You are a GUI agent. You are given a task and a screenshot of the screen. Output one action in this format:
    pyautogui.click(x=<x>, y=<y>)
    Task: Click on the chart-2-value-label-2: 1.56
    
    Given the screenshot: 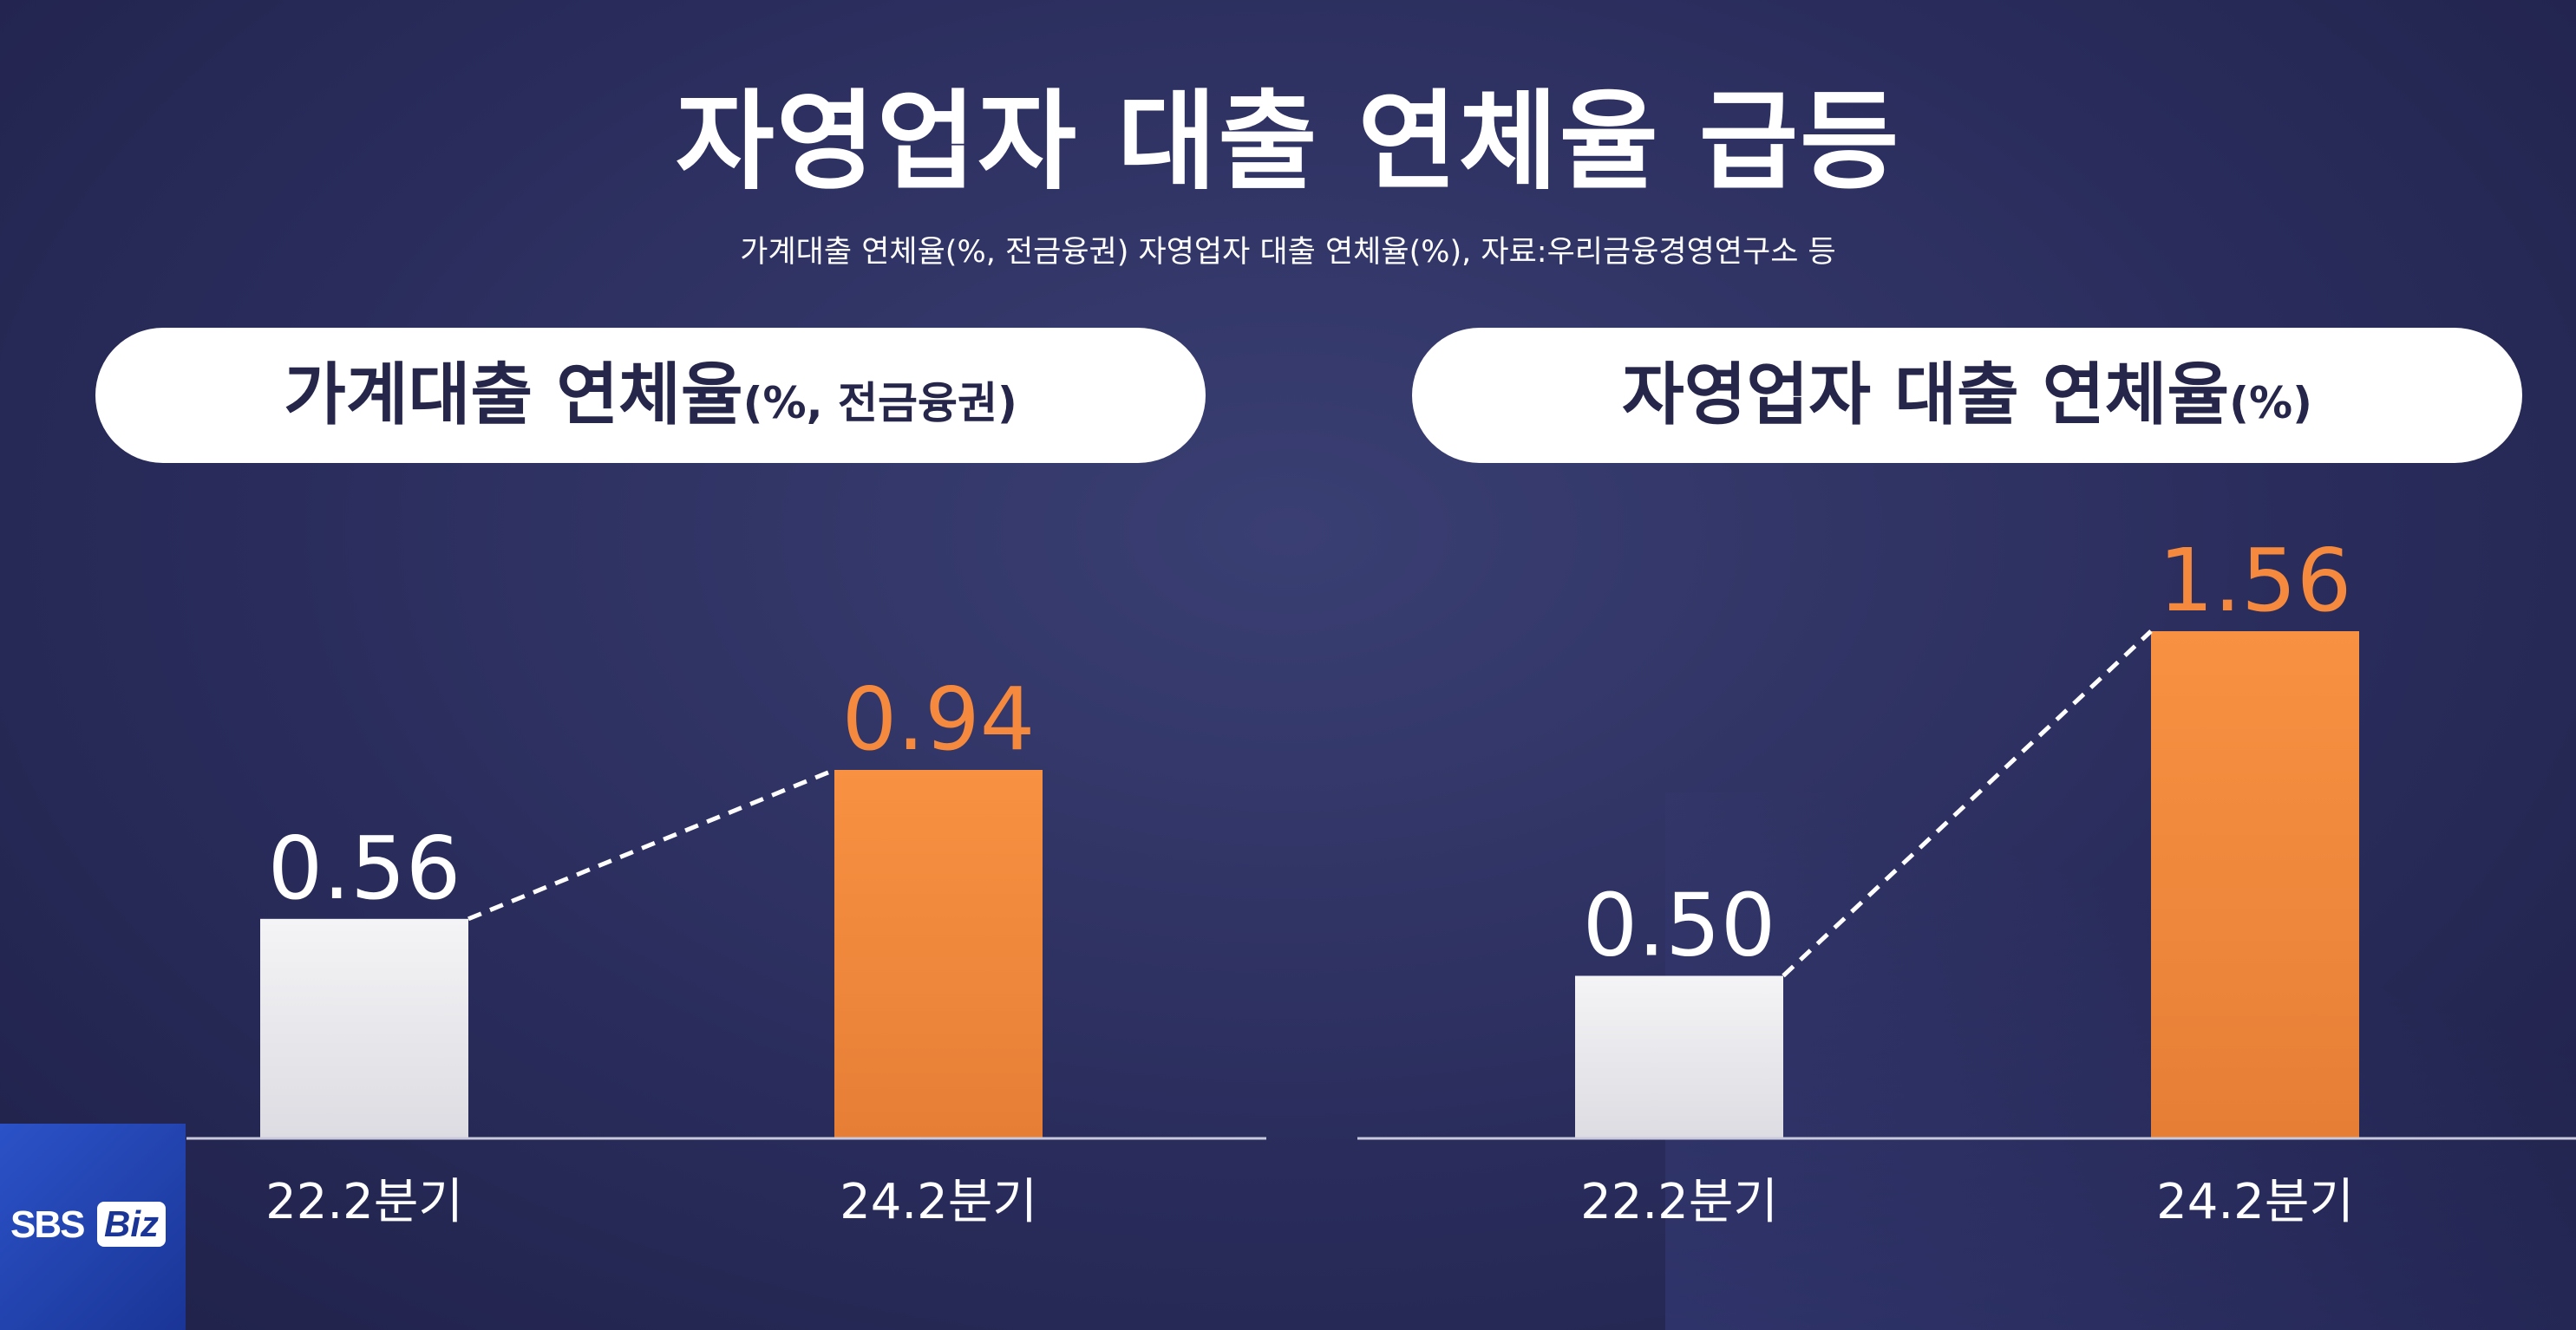 What is the action you would take?
    pyautogui.click(x=2255, y=580)
    